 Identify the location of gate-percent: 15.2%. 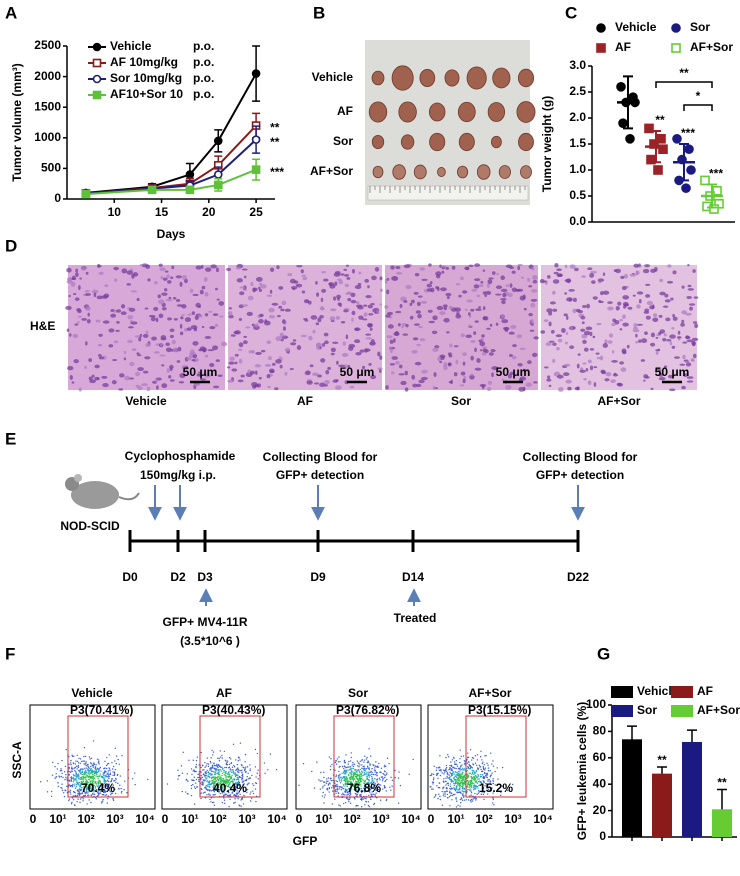
(496, 788).